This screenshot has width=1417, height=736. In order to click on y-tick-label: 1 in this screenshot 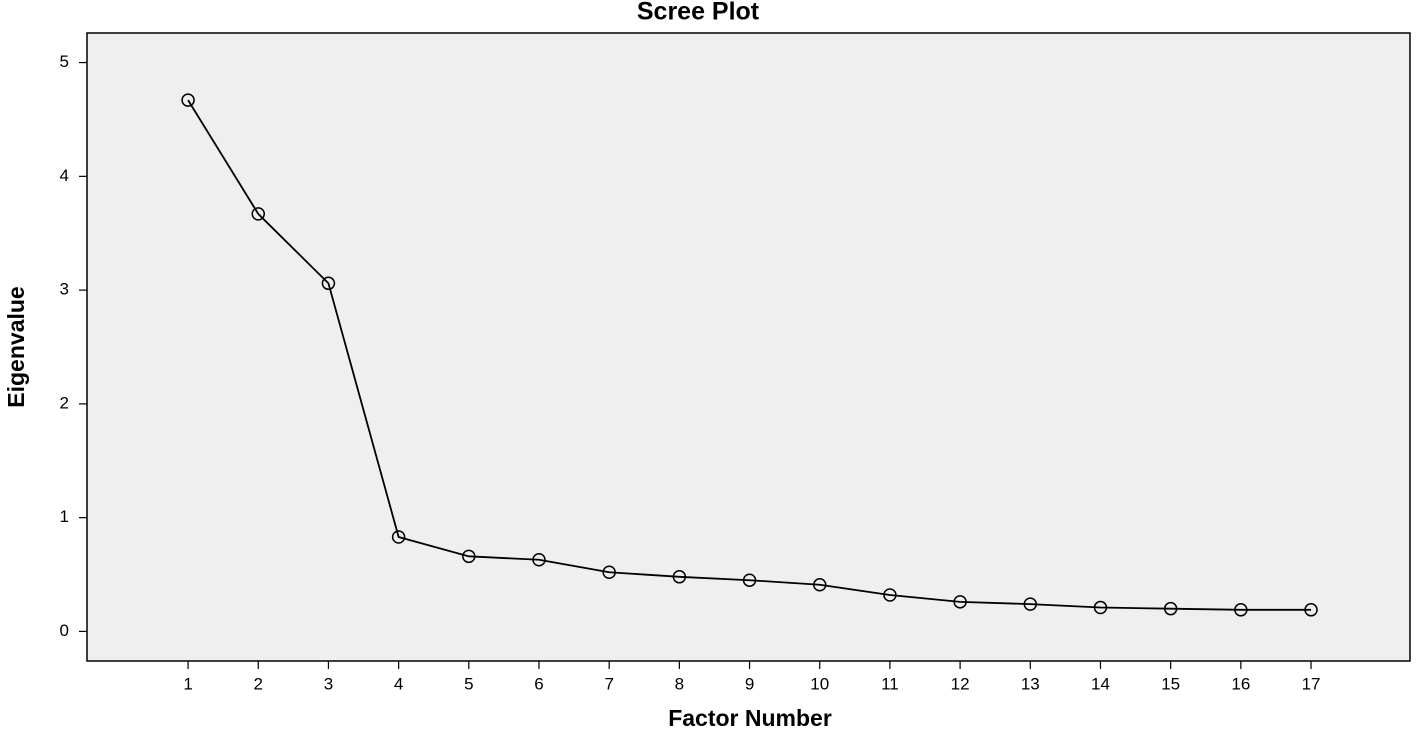, I will do `click(64, 516)`.